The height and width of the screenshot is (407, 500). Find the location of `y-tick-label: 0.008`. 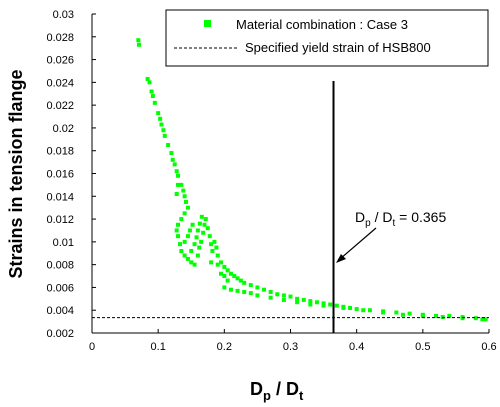

y-tick-label: 0.008 is located at coordinates (60, 266).